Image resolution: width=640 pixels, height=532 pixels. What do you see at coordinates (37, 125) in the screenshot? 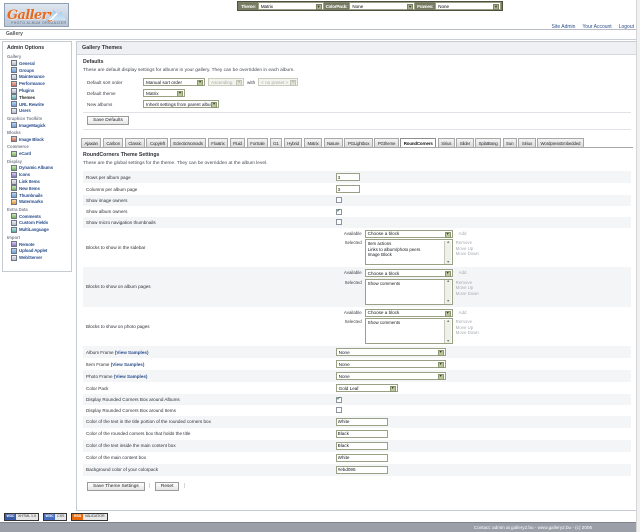
I see `sidebar-item-imagemagick: ImageMagick` at bounding box center [37, 125].